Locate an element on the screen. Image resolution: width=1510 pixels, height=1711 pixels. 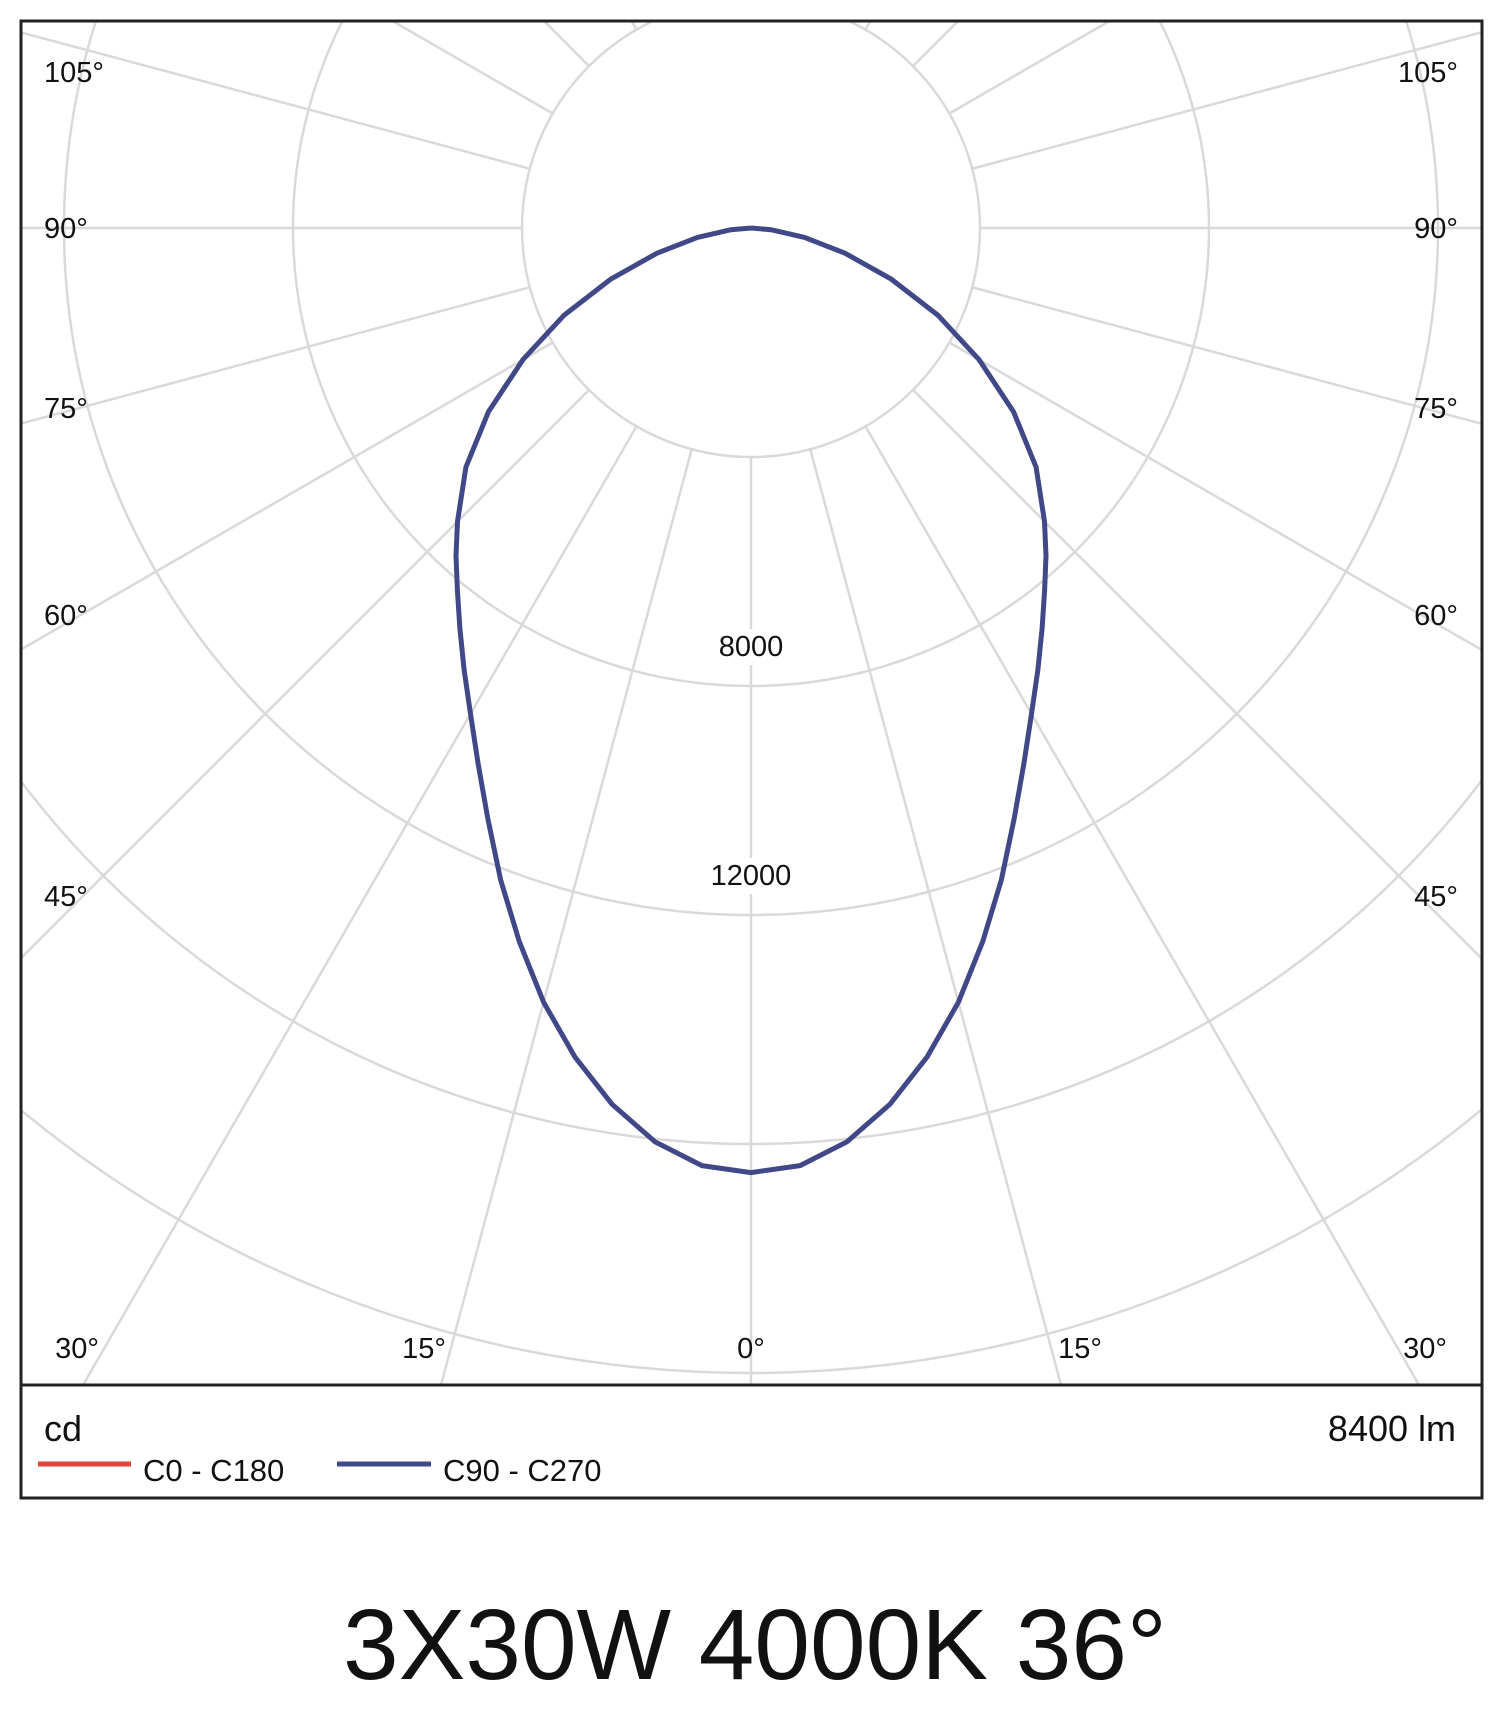
angle-label-left: 75° is located at coordinates (66, 409).